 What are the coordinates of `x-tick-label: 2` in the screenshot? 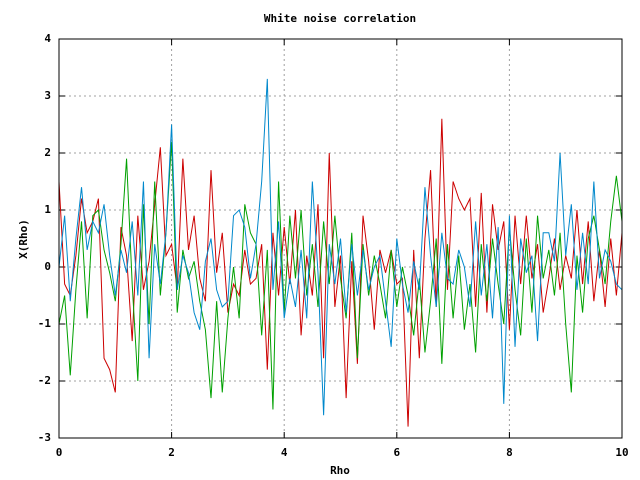 It's located at (171, 452).